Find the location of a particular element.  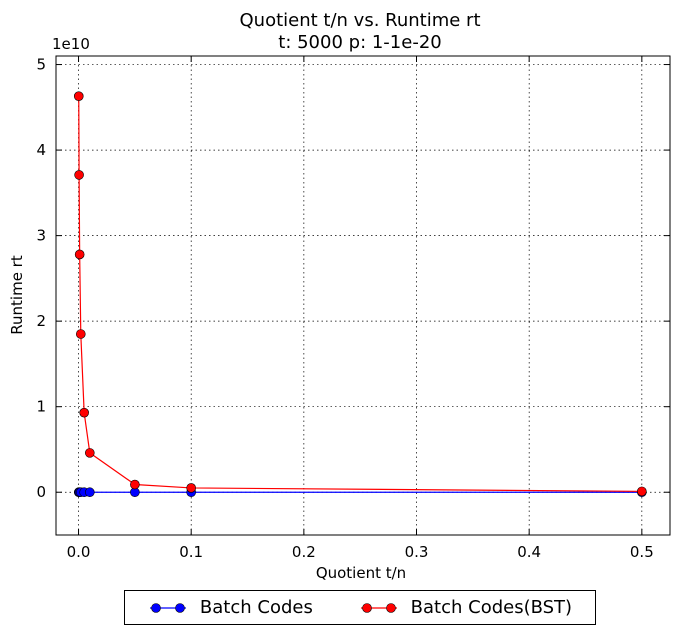

x-tick-label: 0.3 is located at coordinates (417, 552).